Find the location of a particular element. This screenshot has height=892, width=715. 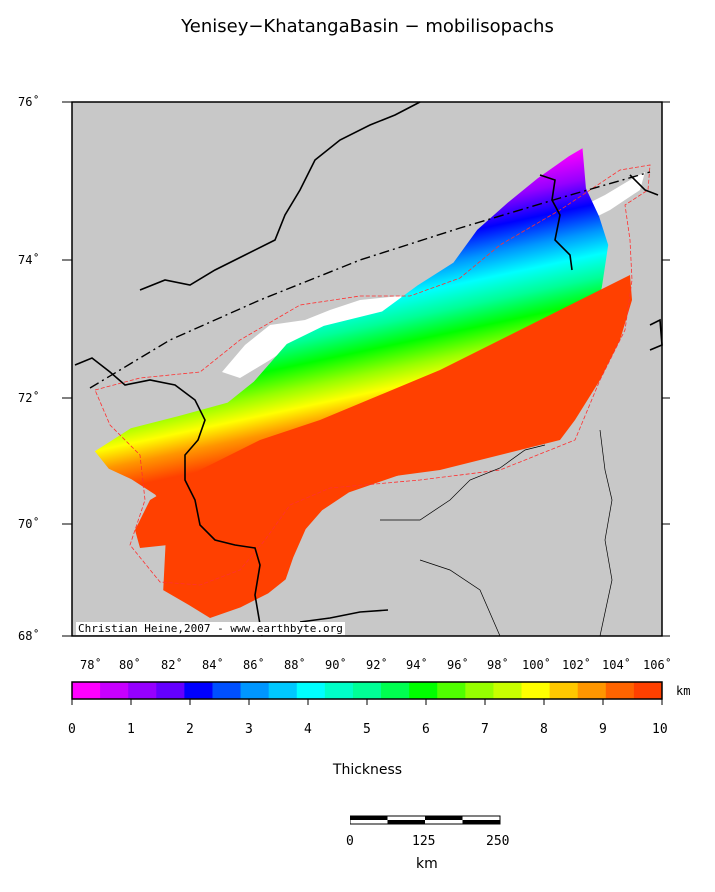

colorbar-unit: km is located at coordinates (683, 691).